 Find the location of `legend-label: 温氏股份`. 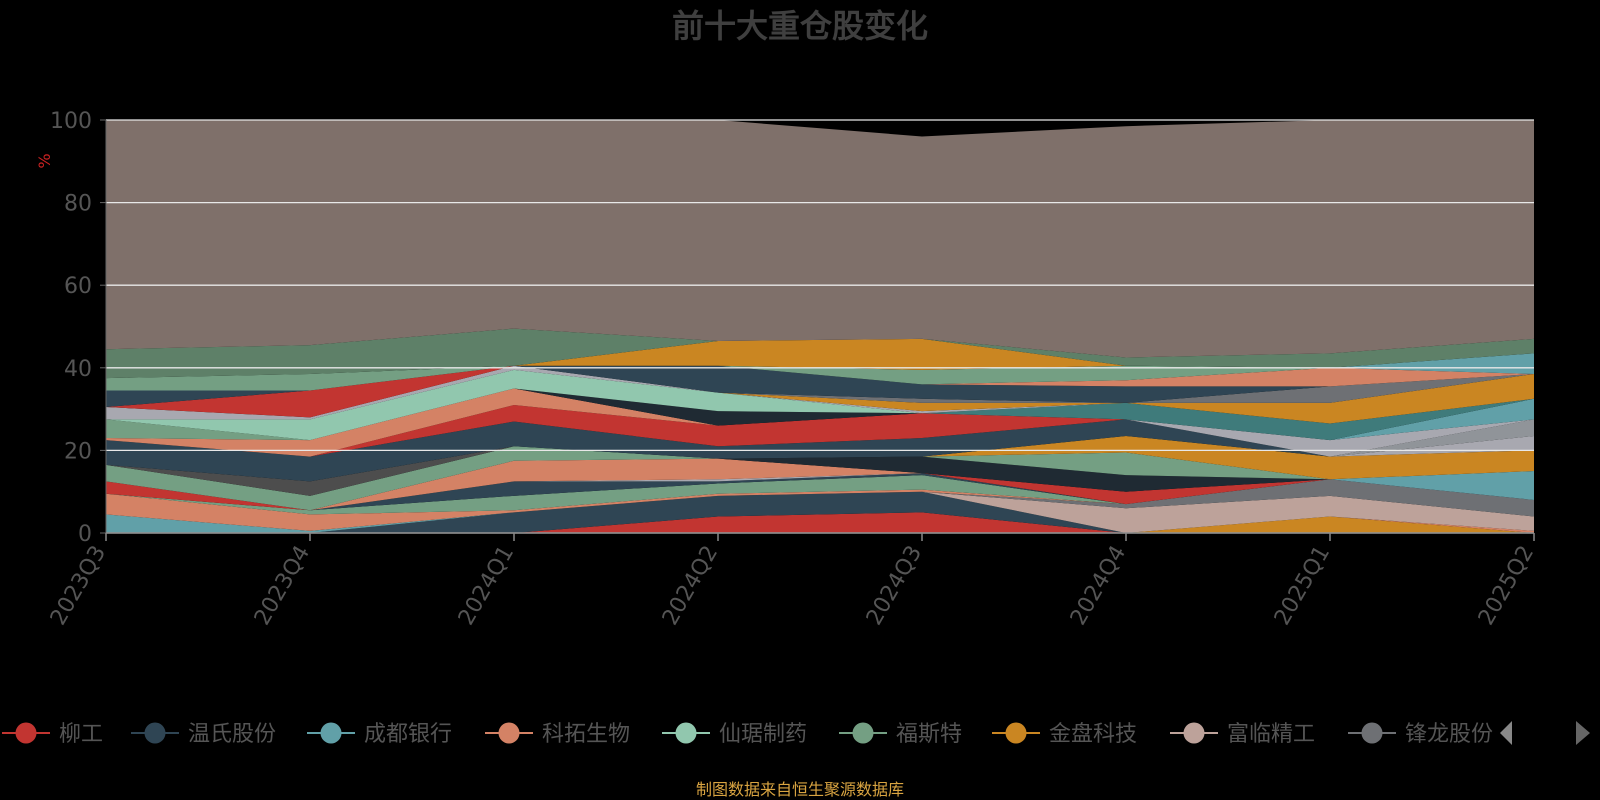

legend-label: 温氏股份 is located at coordinates (232, 734).